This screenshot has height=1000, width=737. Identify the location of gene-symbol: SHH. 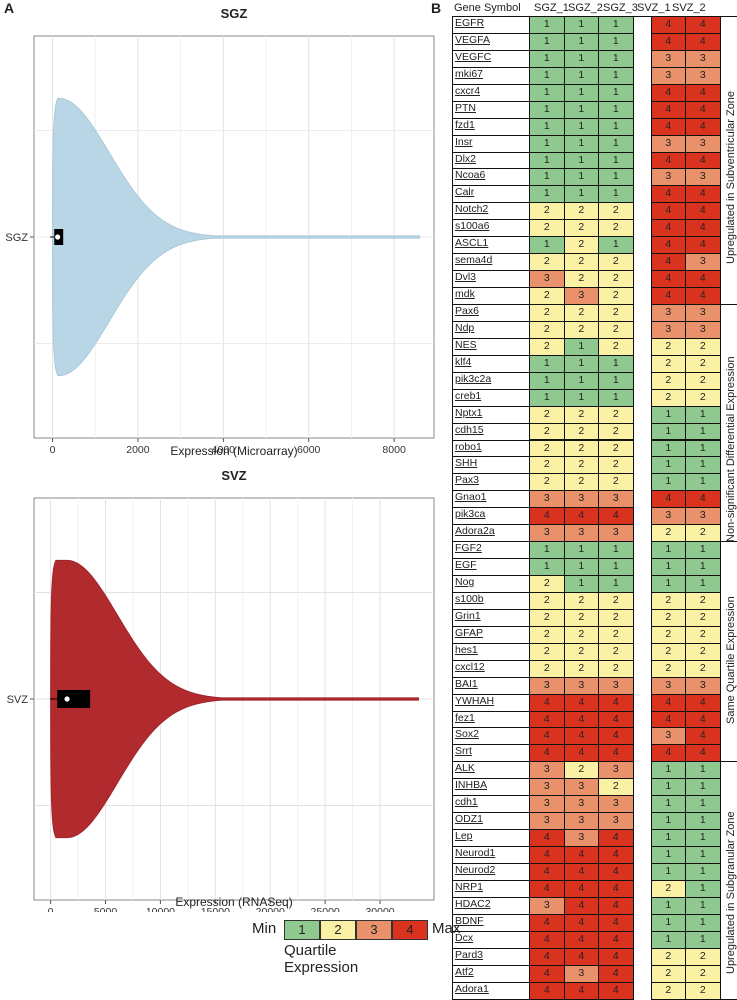
(466, 463).